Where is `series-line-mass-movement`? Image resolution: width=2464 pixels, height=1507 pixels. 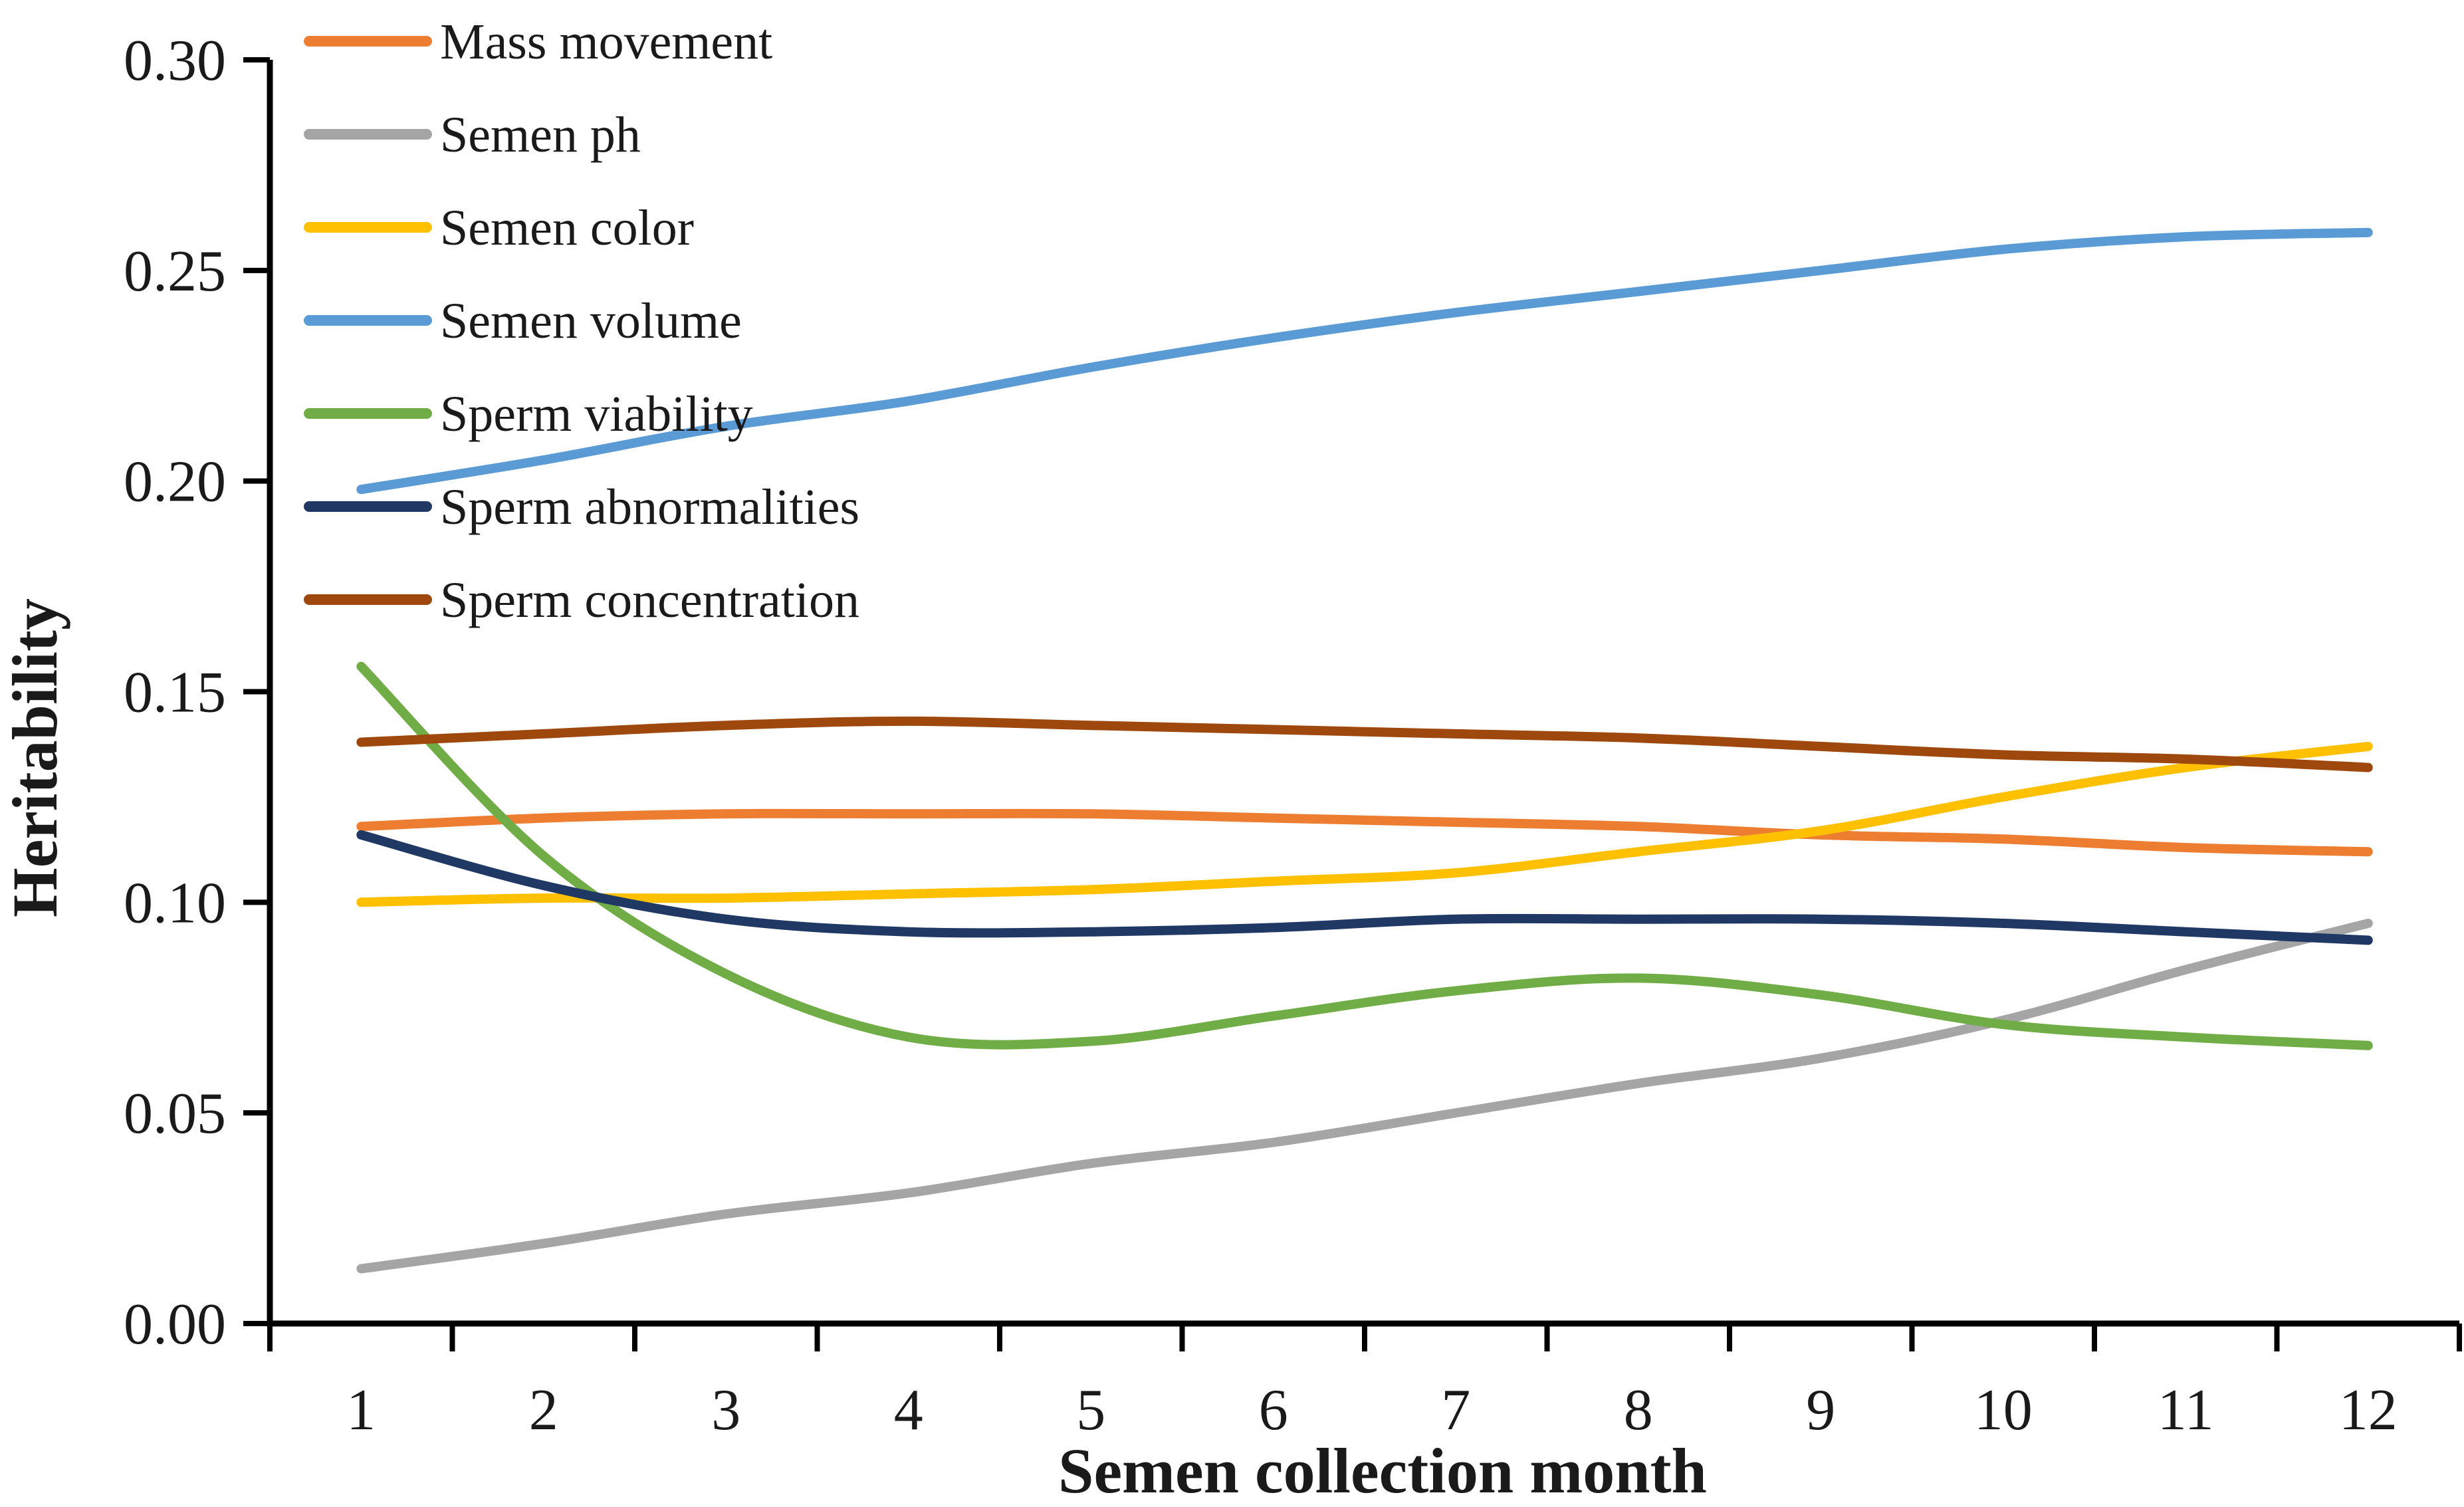
series-line-mass-movement is located at coordinates (1364, 832).